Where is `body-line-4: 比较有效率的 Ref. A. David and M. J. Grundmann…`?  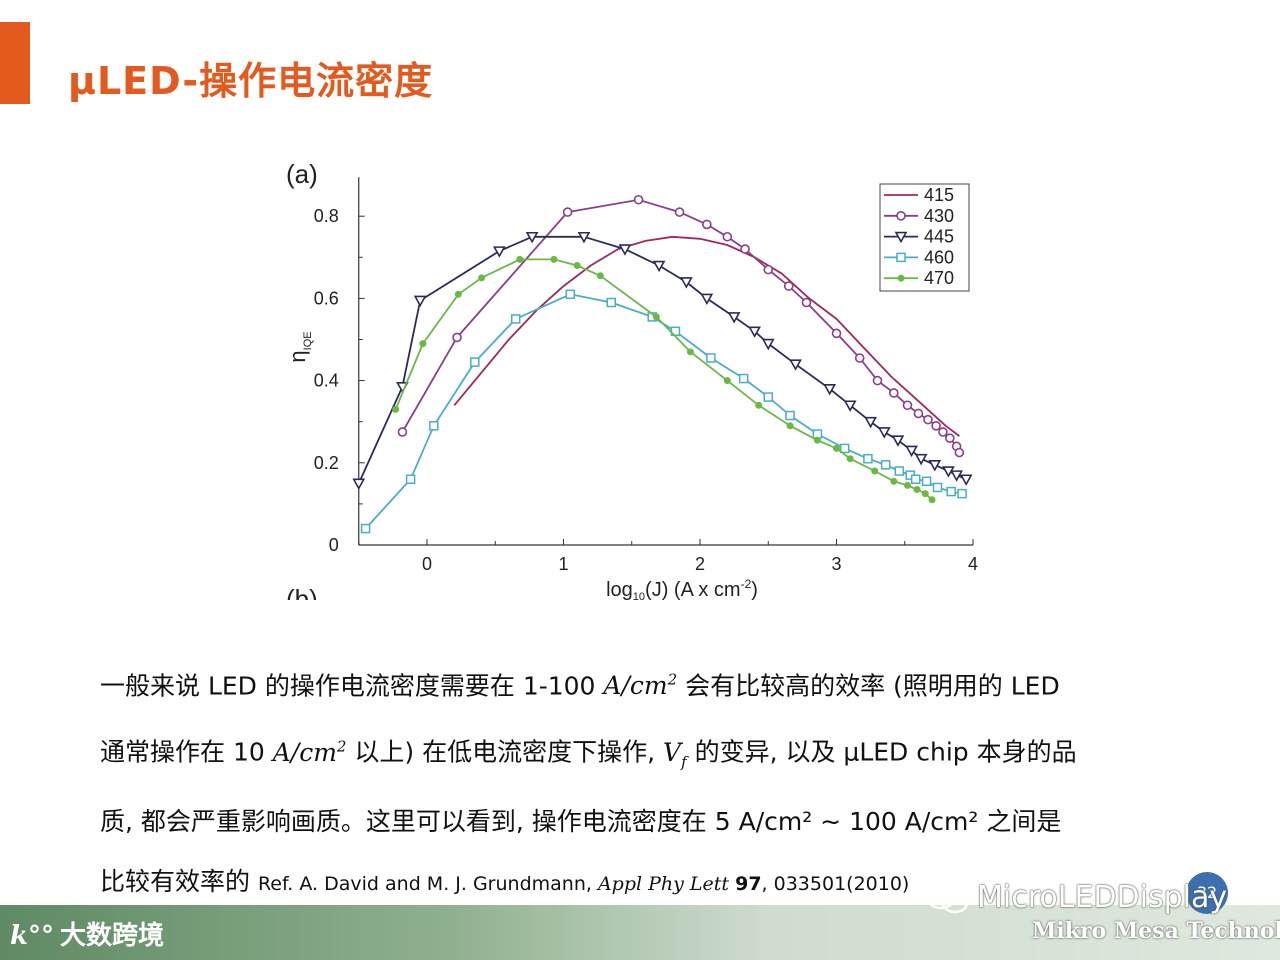 body-line-4: 比较有效率的 Ref. A. David and M. J. Grundmann… is located at coordinates (505, 881).